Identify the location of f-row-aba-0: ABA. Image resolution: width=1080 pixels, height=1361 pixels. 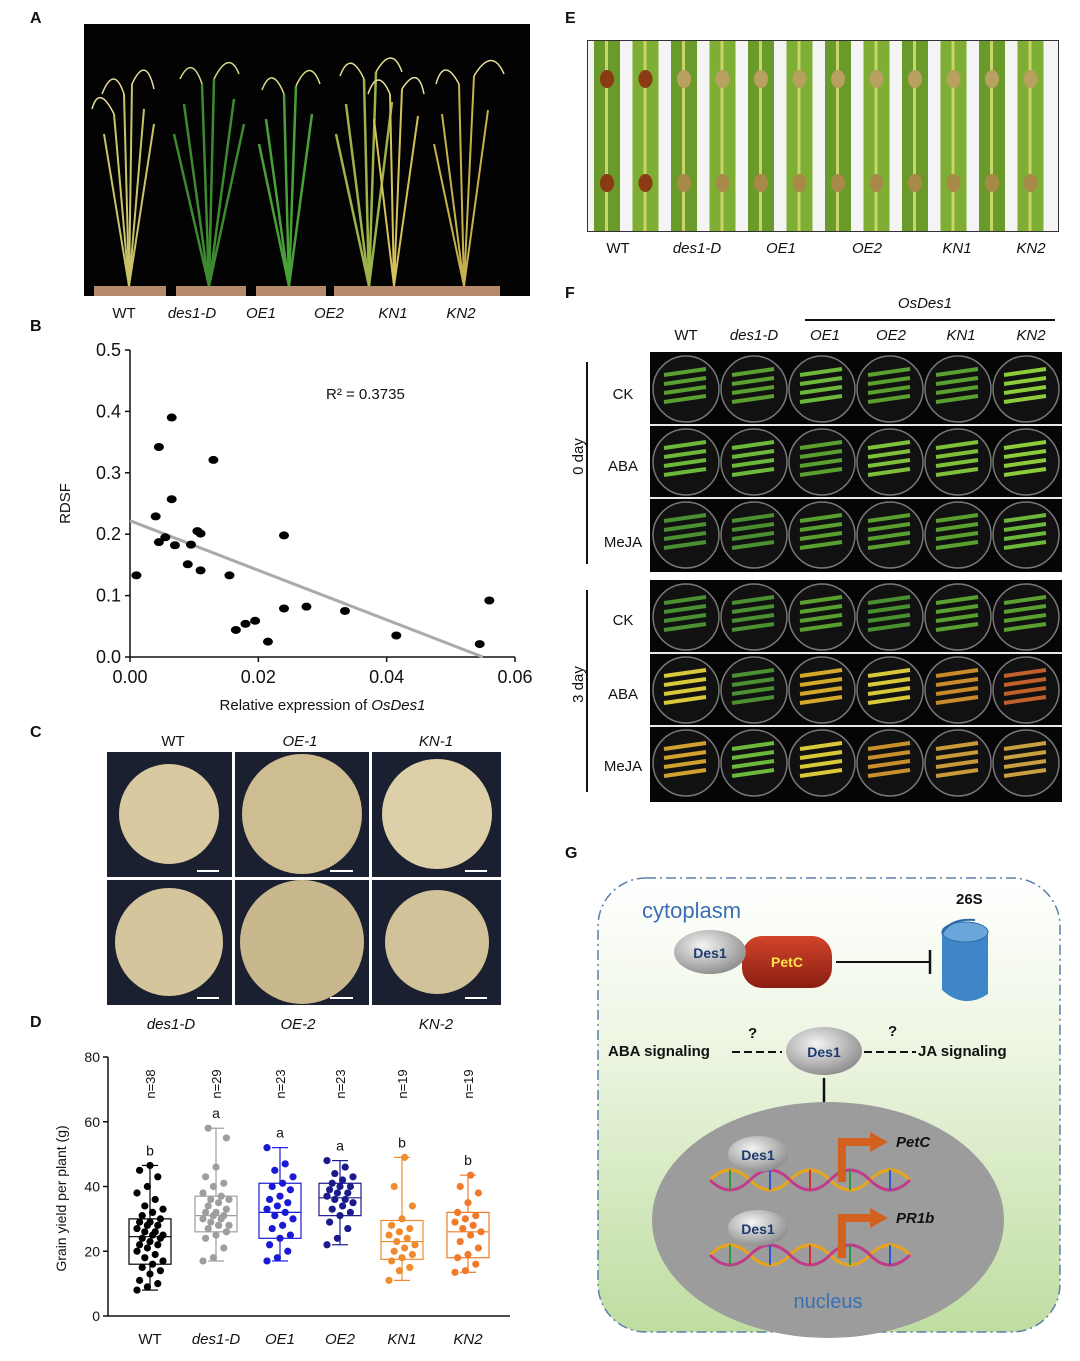
(622, 466).